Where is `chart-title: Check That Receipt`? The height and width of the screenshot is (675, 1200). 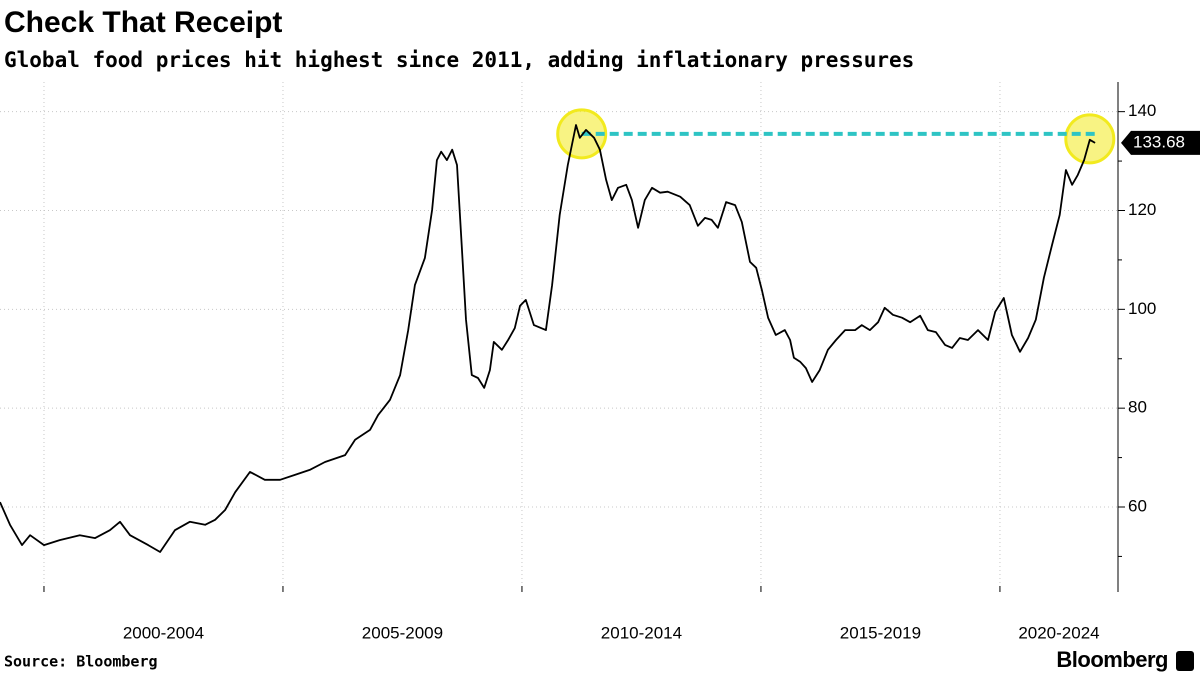 chart-title: Check That Receipt is located at coordinates (143, 22).